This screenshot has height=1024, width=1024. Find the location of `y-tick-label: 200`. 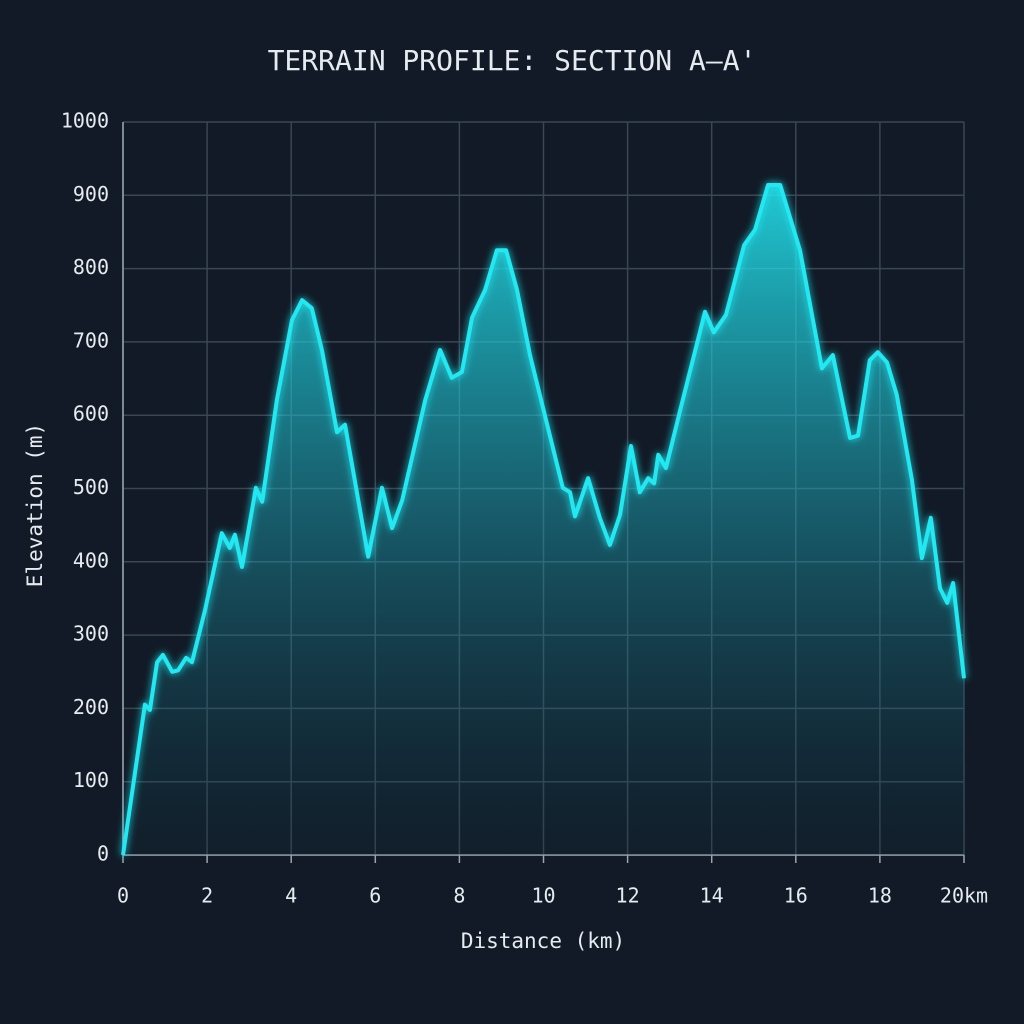

y-tick-label: 200 is located at coordinates (91, 707).